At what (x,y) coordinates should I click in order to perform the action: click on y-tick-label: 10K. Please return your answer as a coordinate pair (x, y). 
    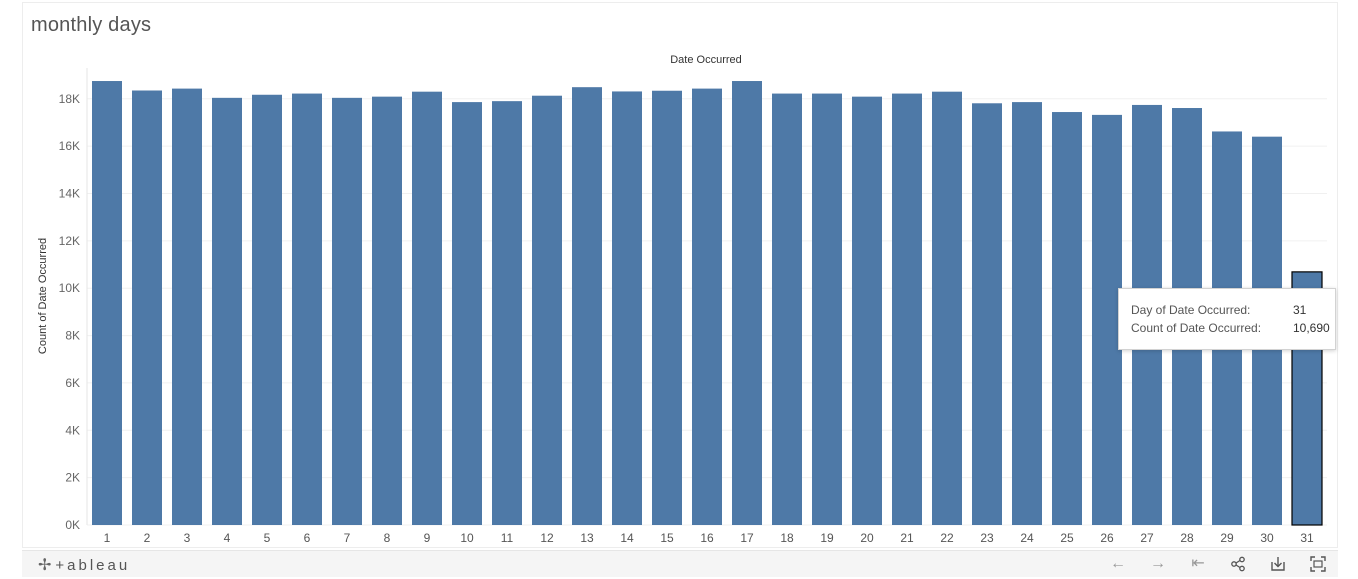
    Looking at the image, I should click on (69, 288).